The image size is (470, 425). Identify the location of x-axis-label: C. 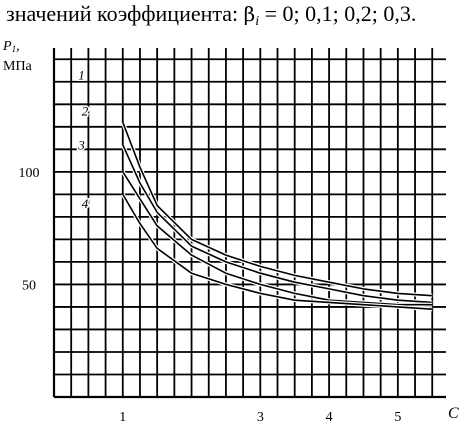
(453, 413).